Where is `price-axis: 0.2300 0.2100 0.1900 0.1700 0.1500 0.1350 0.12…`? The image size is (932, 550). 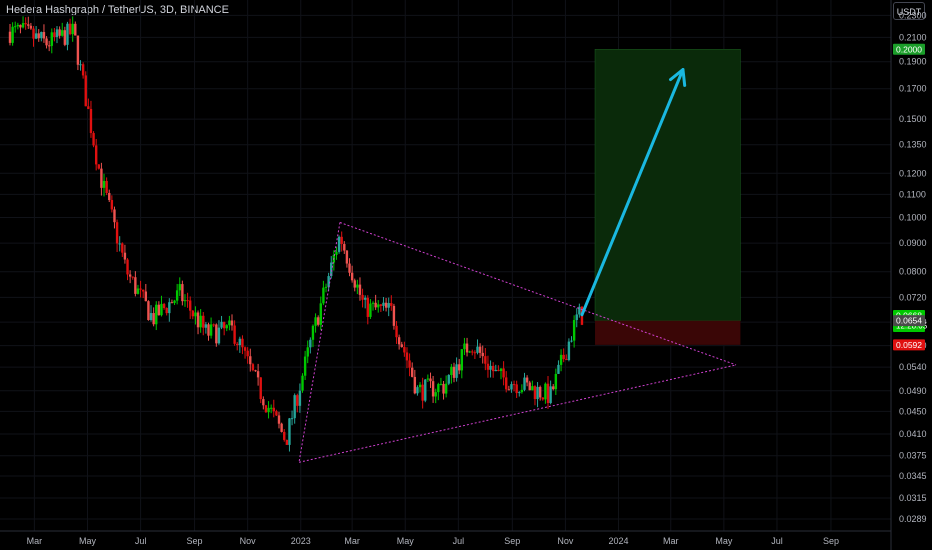
price-axis: 0.2300 0.2100 0.1900 0.1700 0.1500 0.1350 0.12… is located at coordinates (913, 267).